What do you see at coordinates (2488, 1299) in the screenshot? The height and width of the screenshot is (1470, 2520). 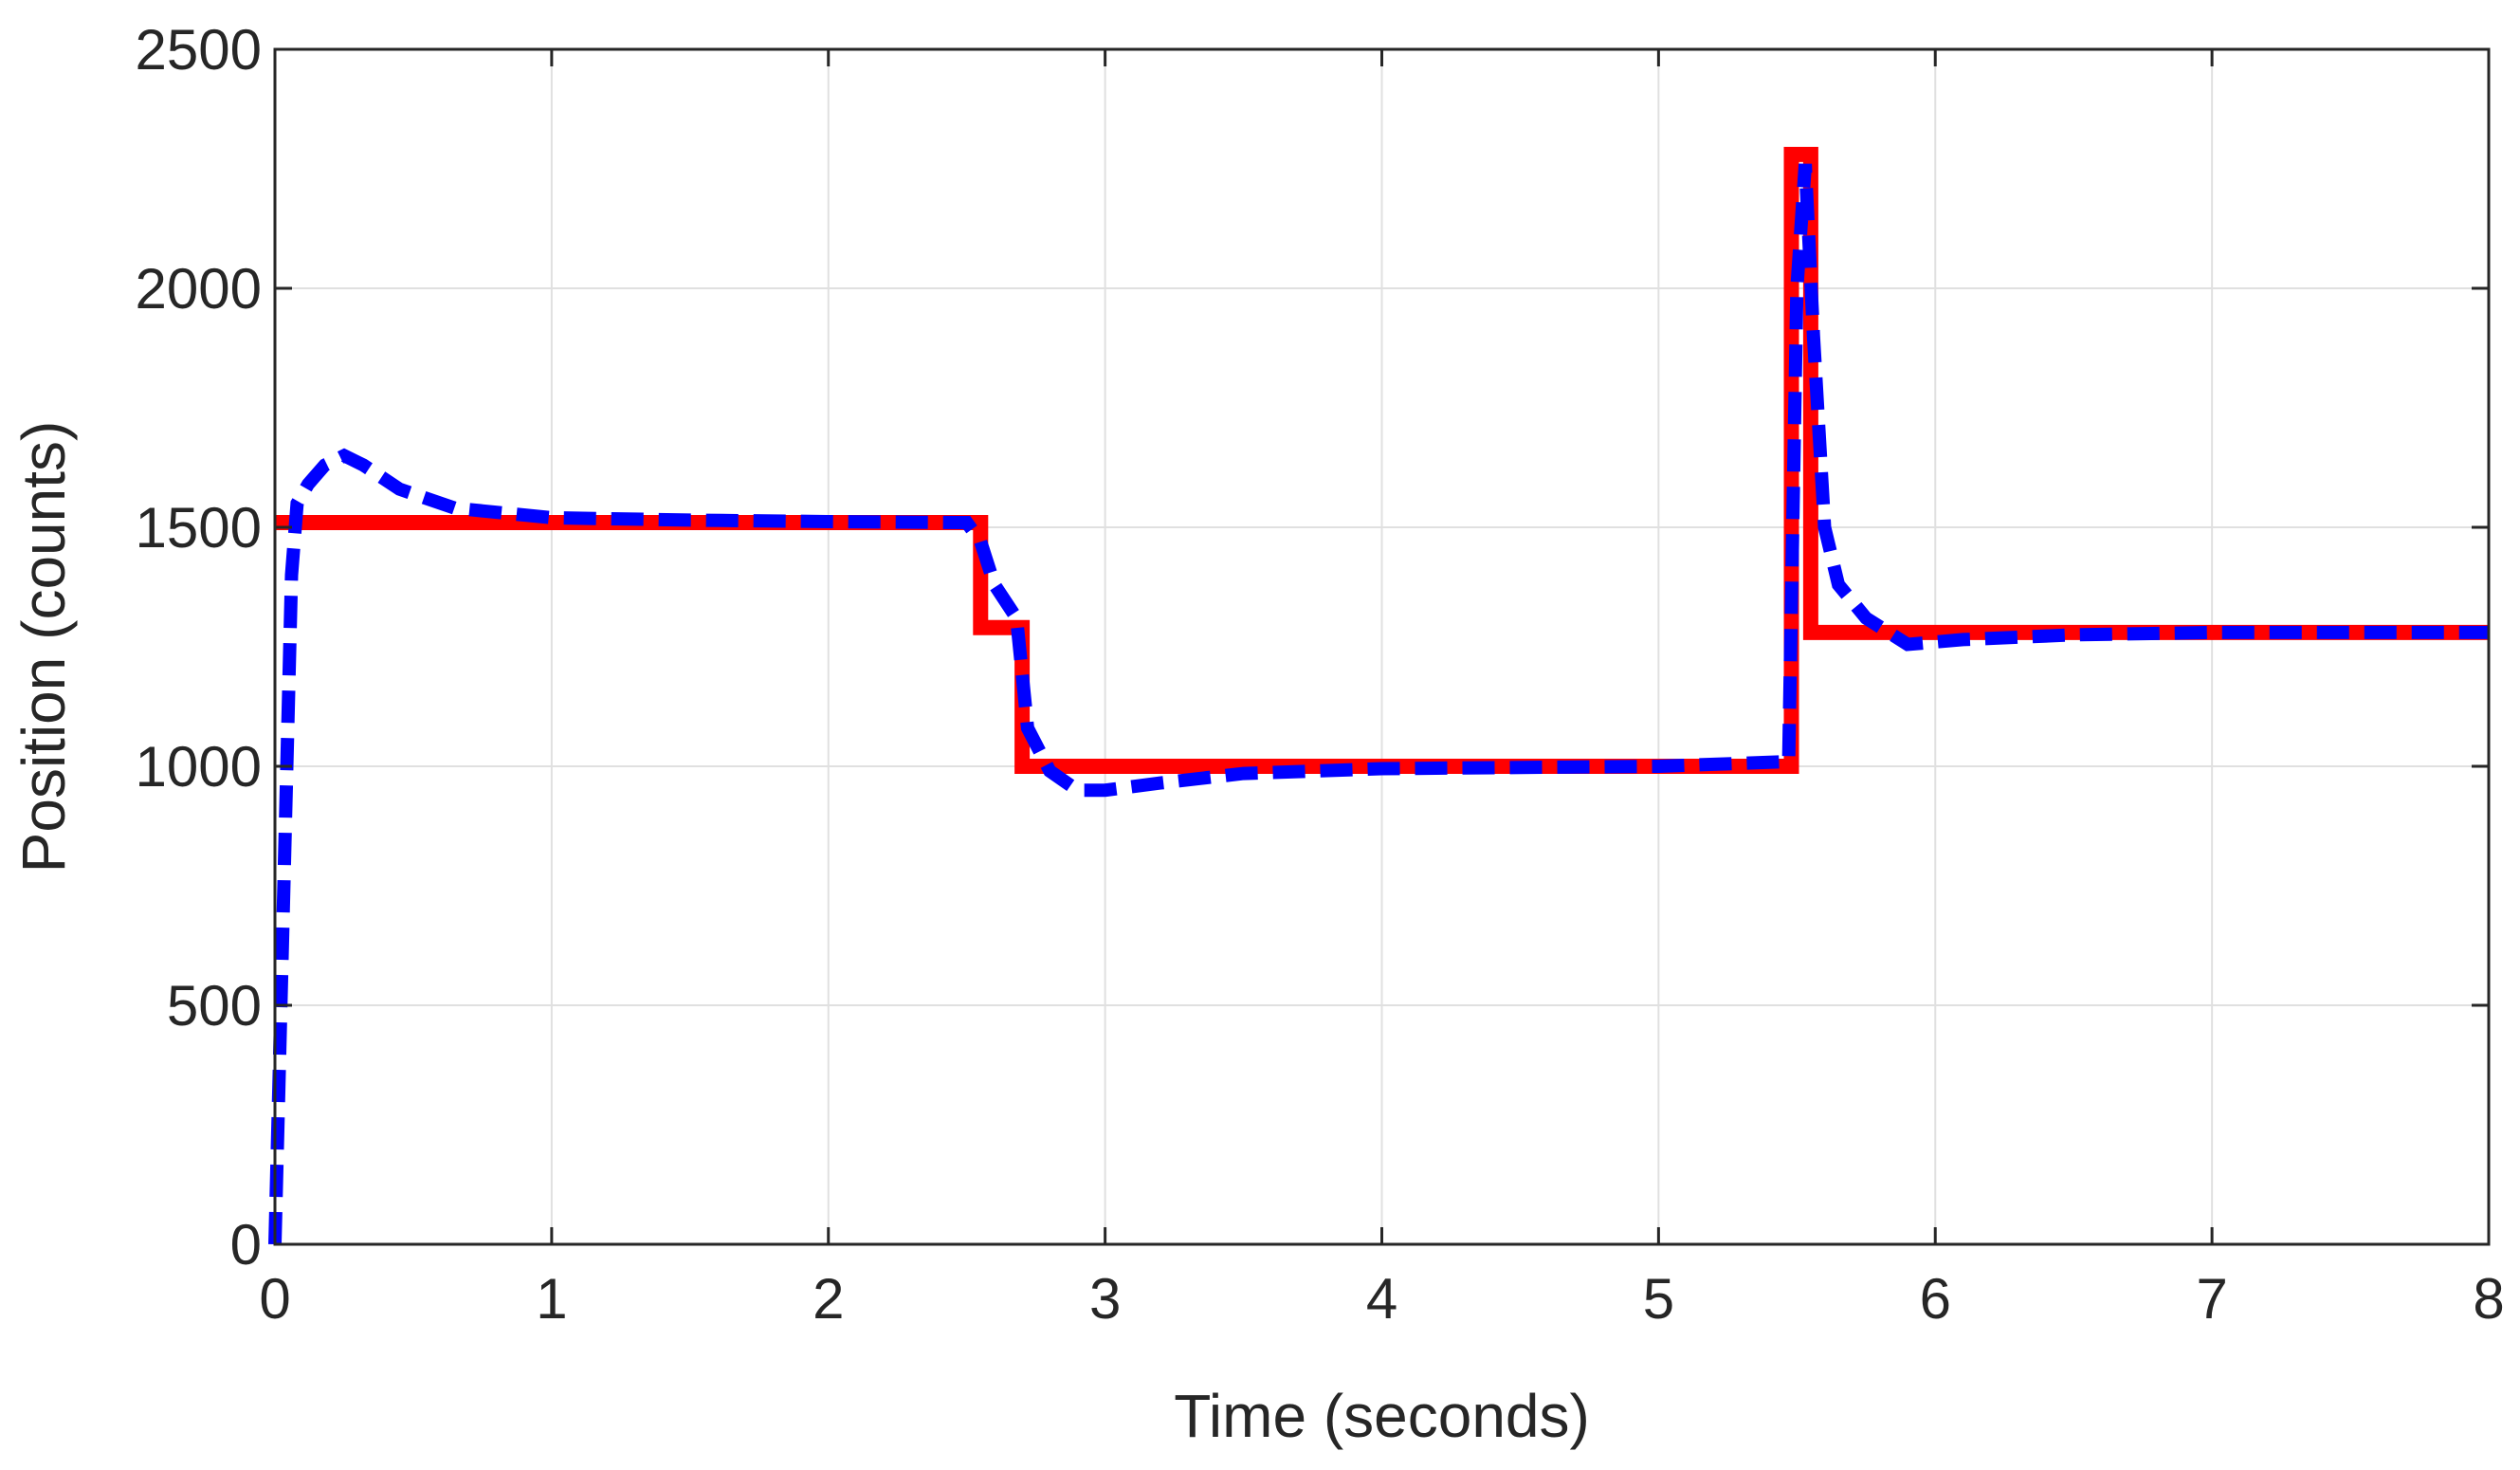 I see `x-tick-label: 8` at bounding box center [2488, 1299].